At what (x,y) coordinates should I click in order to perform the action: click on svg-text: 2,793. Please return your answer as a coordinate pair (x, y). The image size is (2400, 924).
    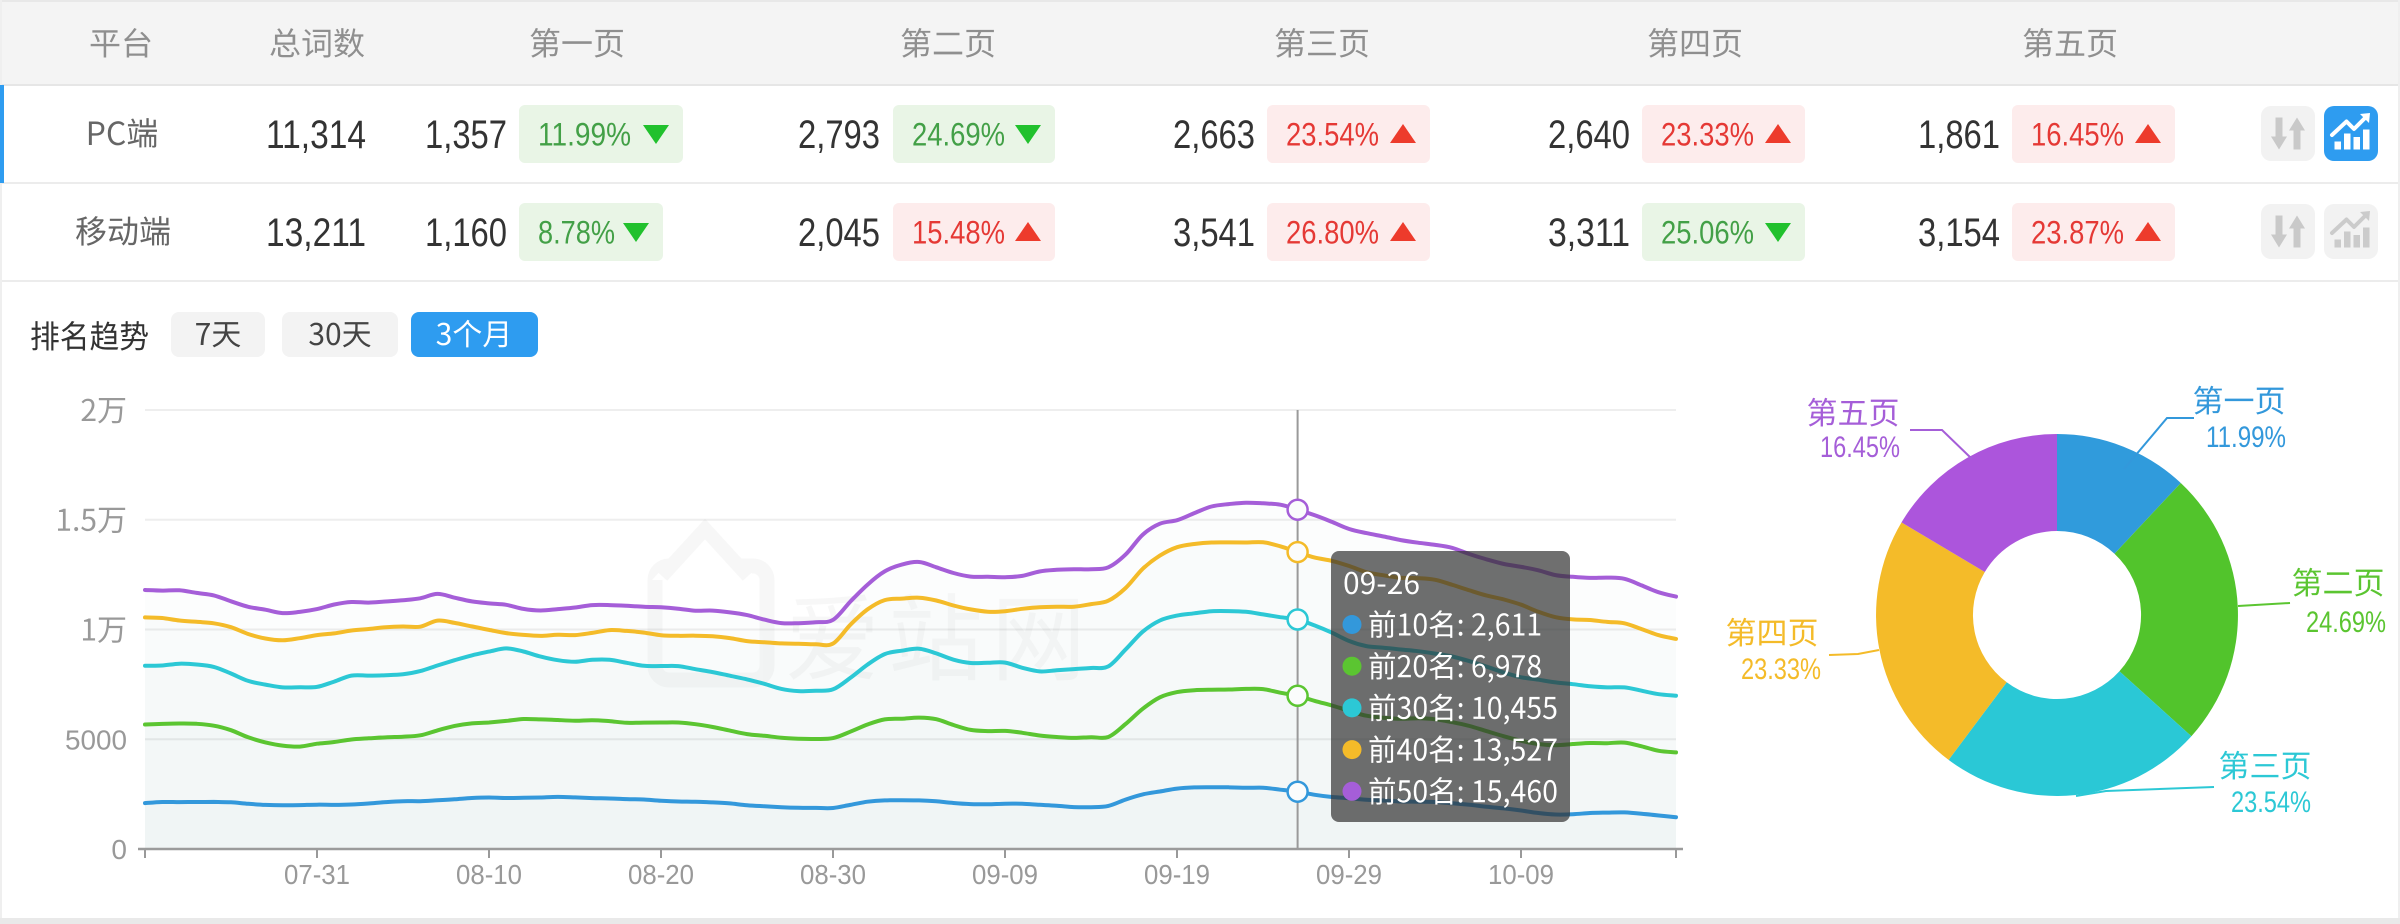
    Looking at the image, I should click on (839, 135).